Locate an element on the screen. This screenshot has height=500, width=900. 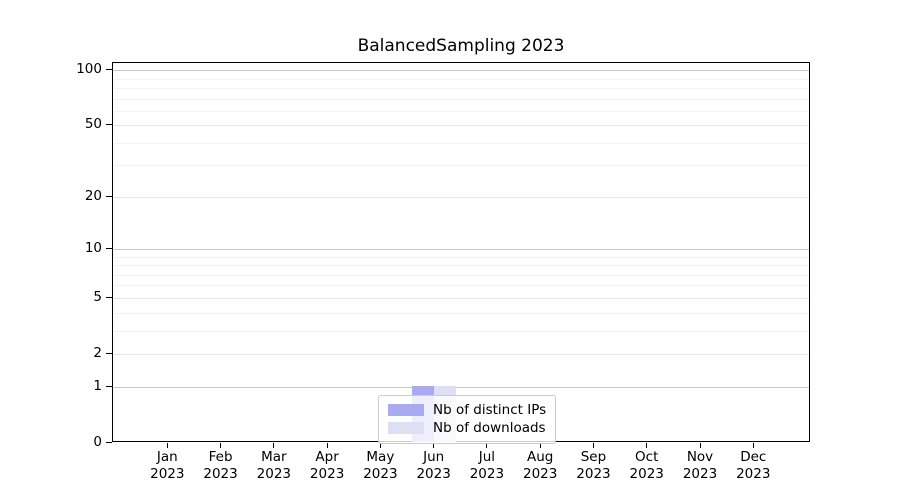
x-tick-label: Jun 2023 is located at coordinates (433, 465).